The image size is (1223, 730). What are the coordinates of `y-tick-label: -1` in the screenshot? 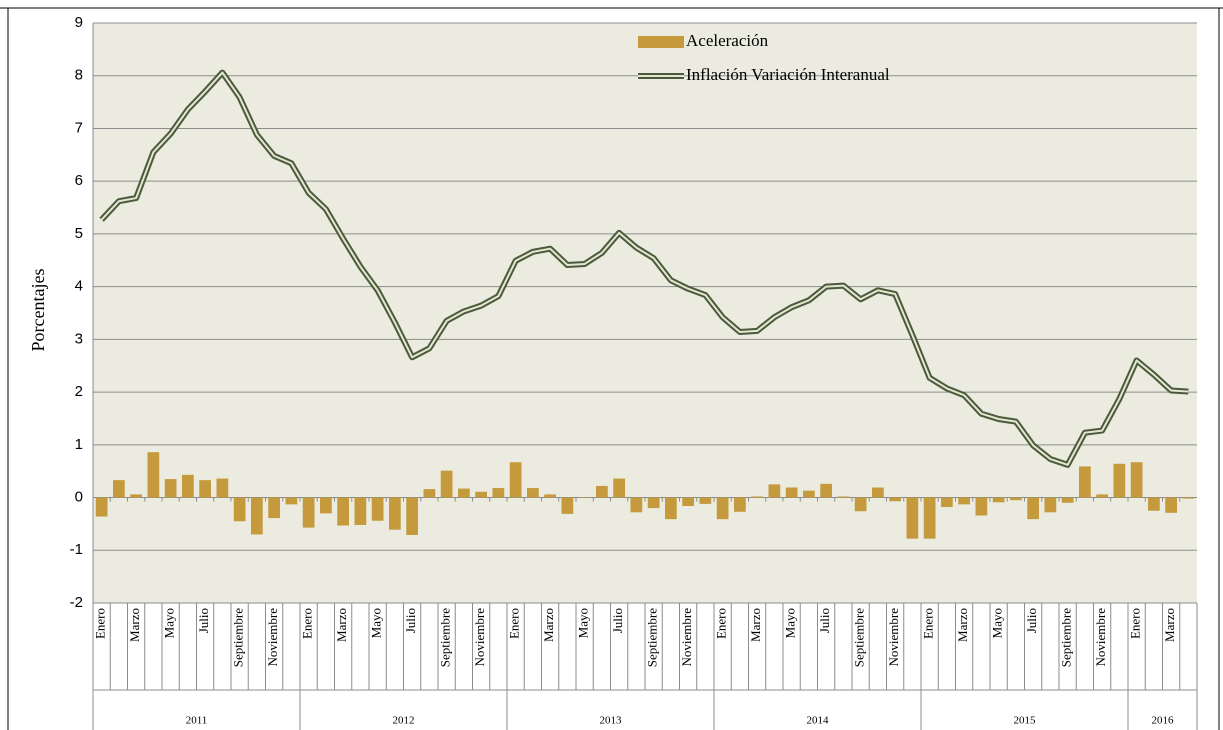 It's located at (76, 549).